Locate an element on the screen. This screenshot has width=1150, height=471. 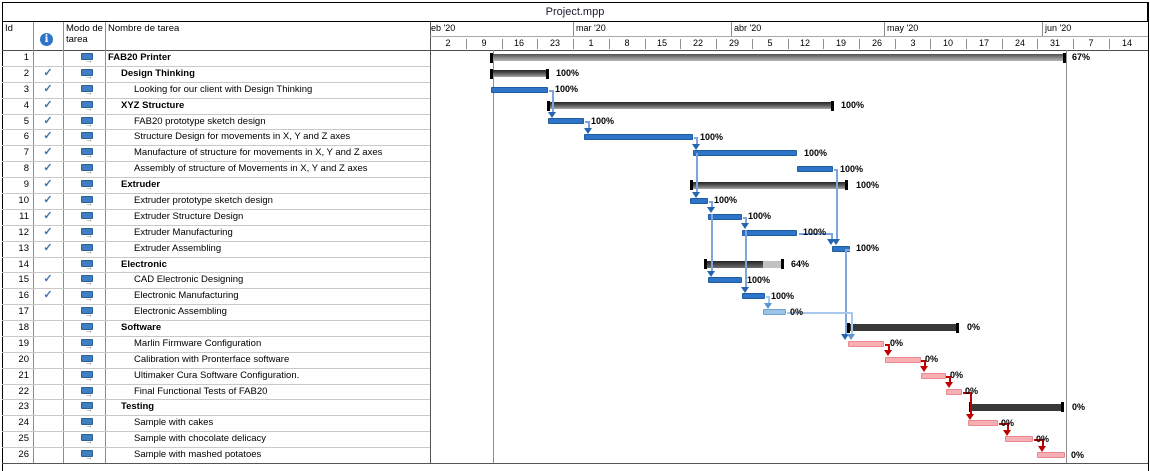
task-name-cell: FAB20 Printer is located at coordinates (139, 57).